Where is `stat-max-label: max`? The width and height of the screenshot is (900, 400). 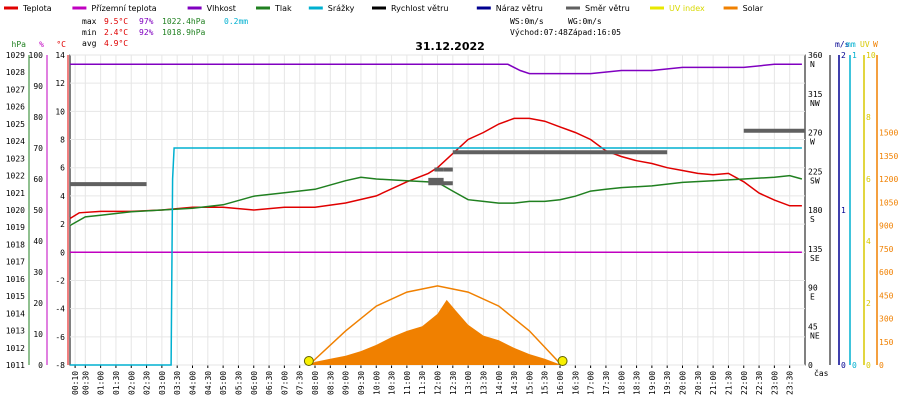 stat-max-label: max is located at coordinates (89, 21).